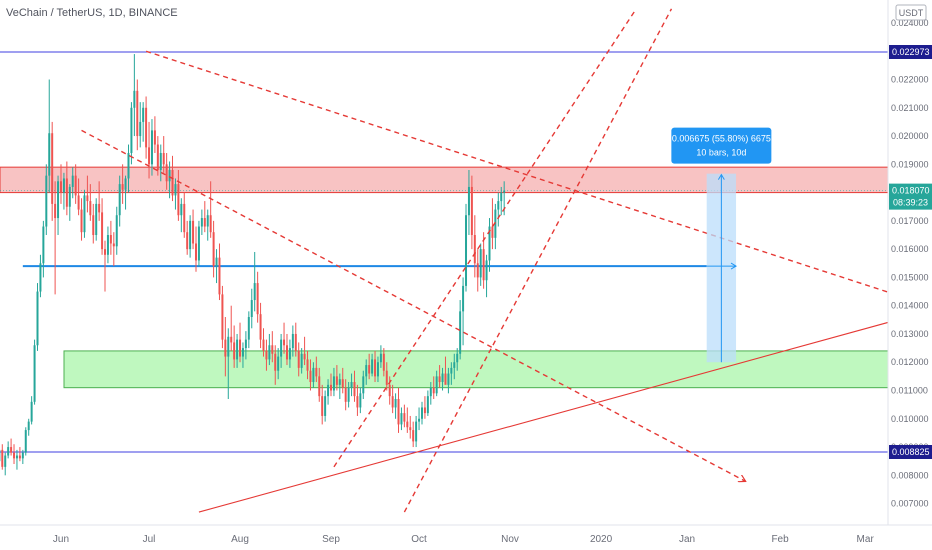  What do you see at coordinates (331, 539) in the screenshot?
I see `x-tick-label: Sep` at bounding box center [331, 539].